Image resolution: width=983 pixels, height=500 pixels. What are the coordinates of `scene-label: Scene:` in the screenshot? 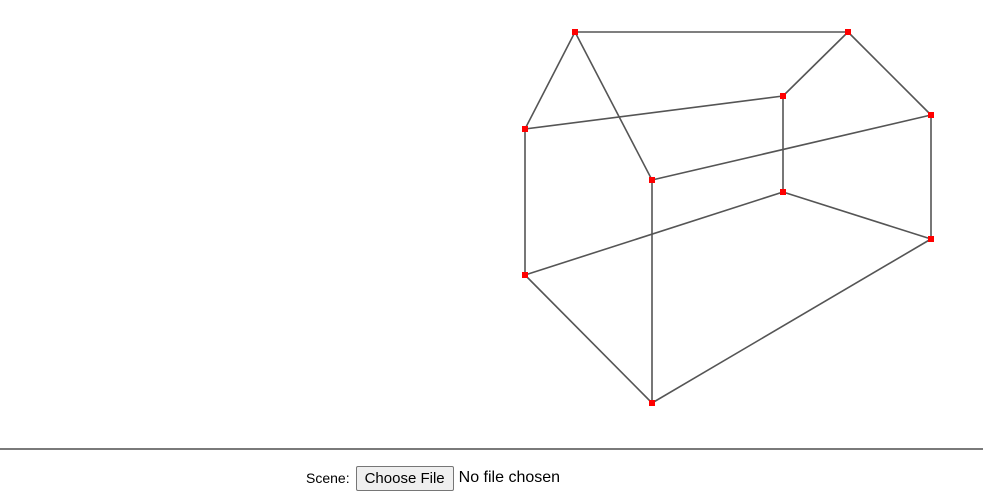 It's located at (328, 478).